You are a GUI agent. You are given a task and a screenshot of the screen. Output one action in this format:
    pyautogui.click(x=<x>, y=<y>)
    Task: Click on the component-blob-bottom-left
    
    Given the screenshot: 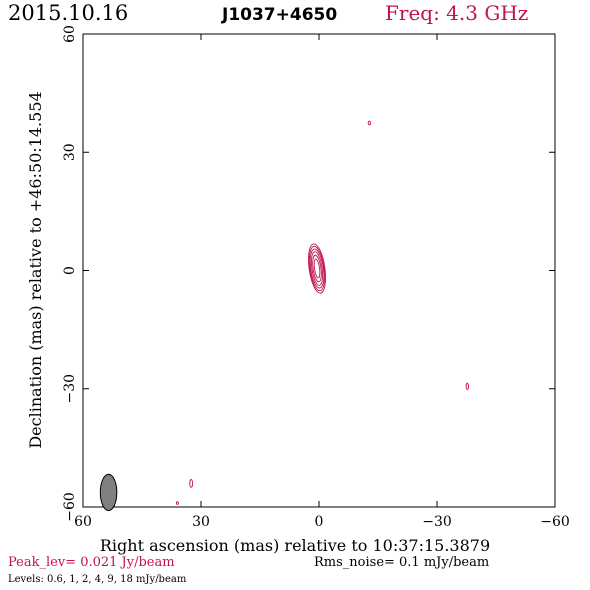 What is the action you would take?
    pyautogui.click(x=191, y=483)
    